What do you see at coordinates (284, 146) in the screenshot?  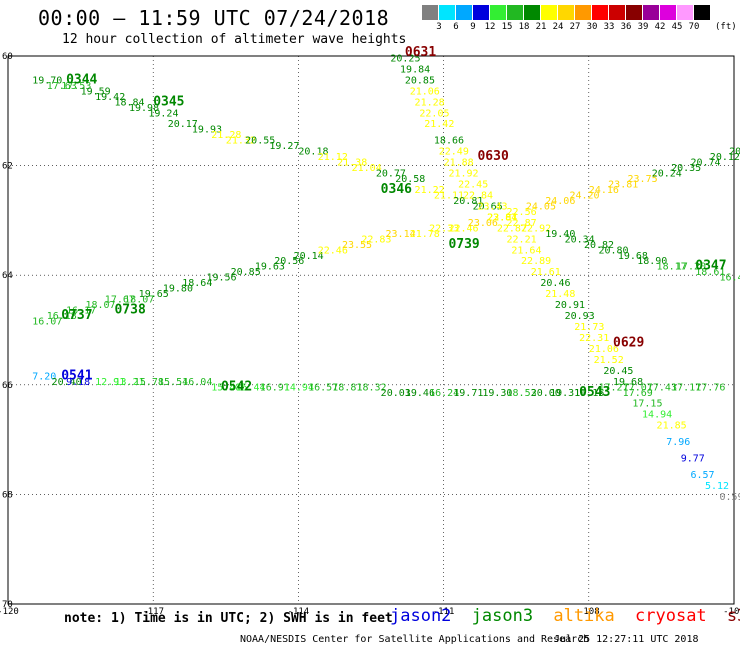 I see `wave-height-label: 19.27` at bounding box center [284, 146].